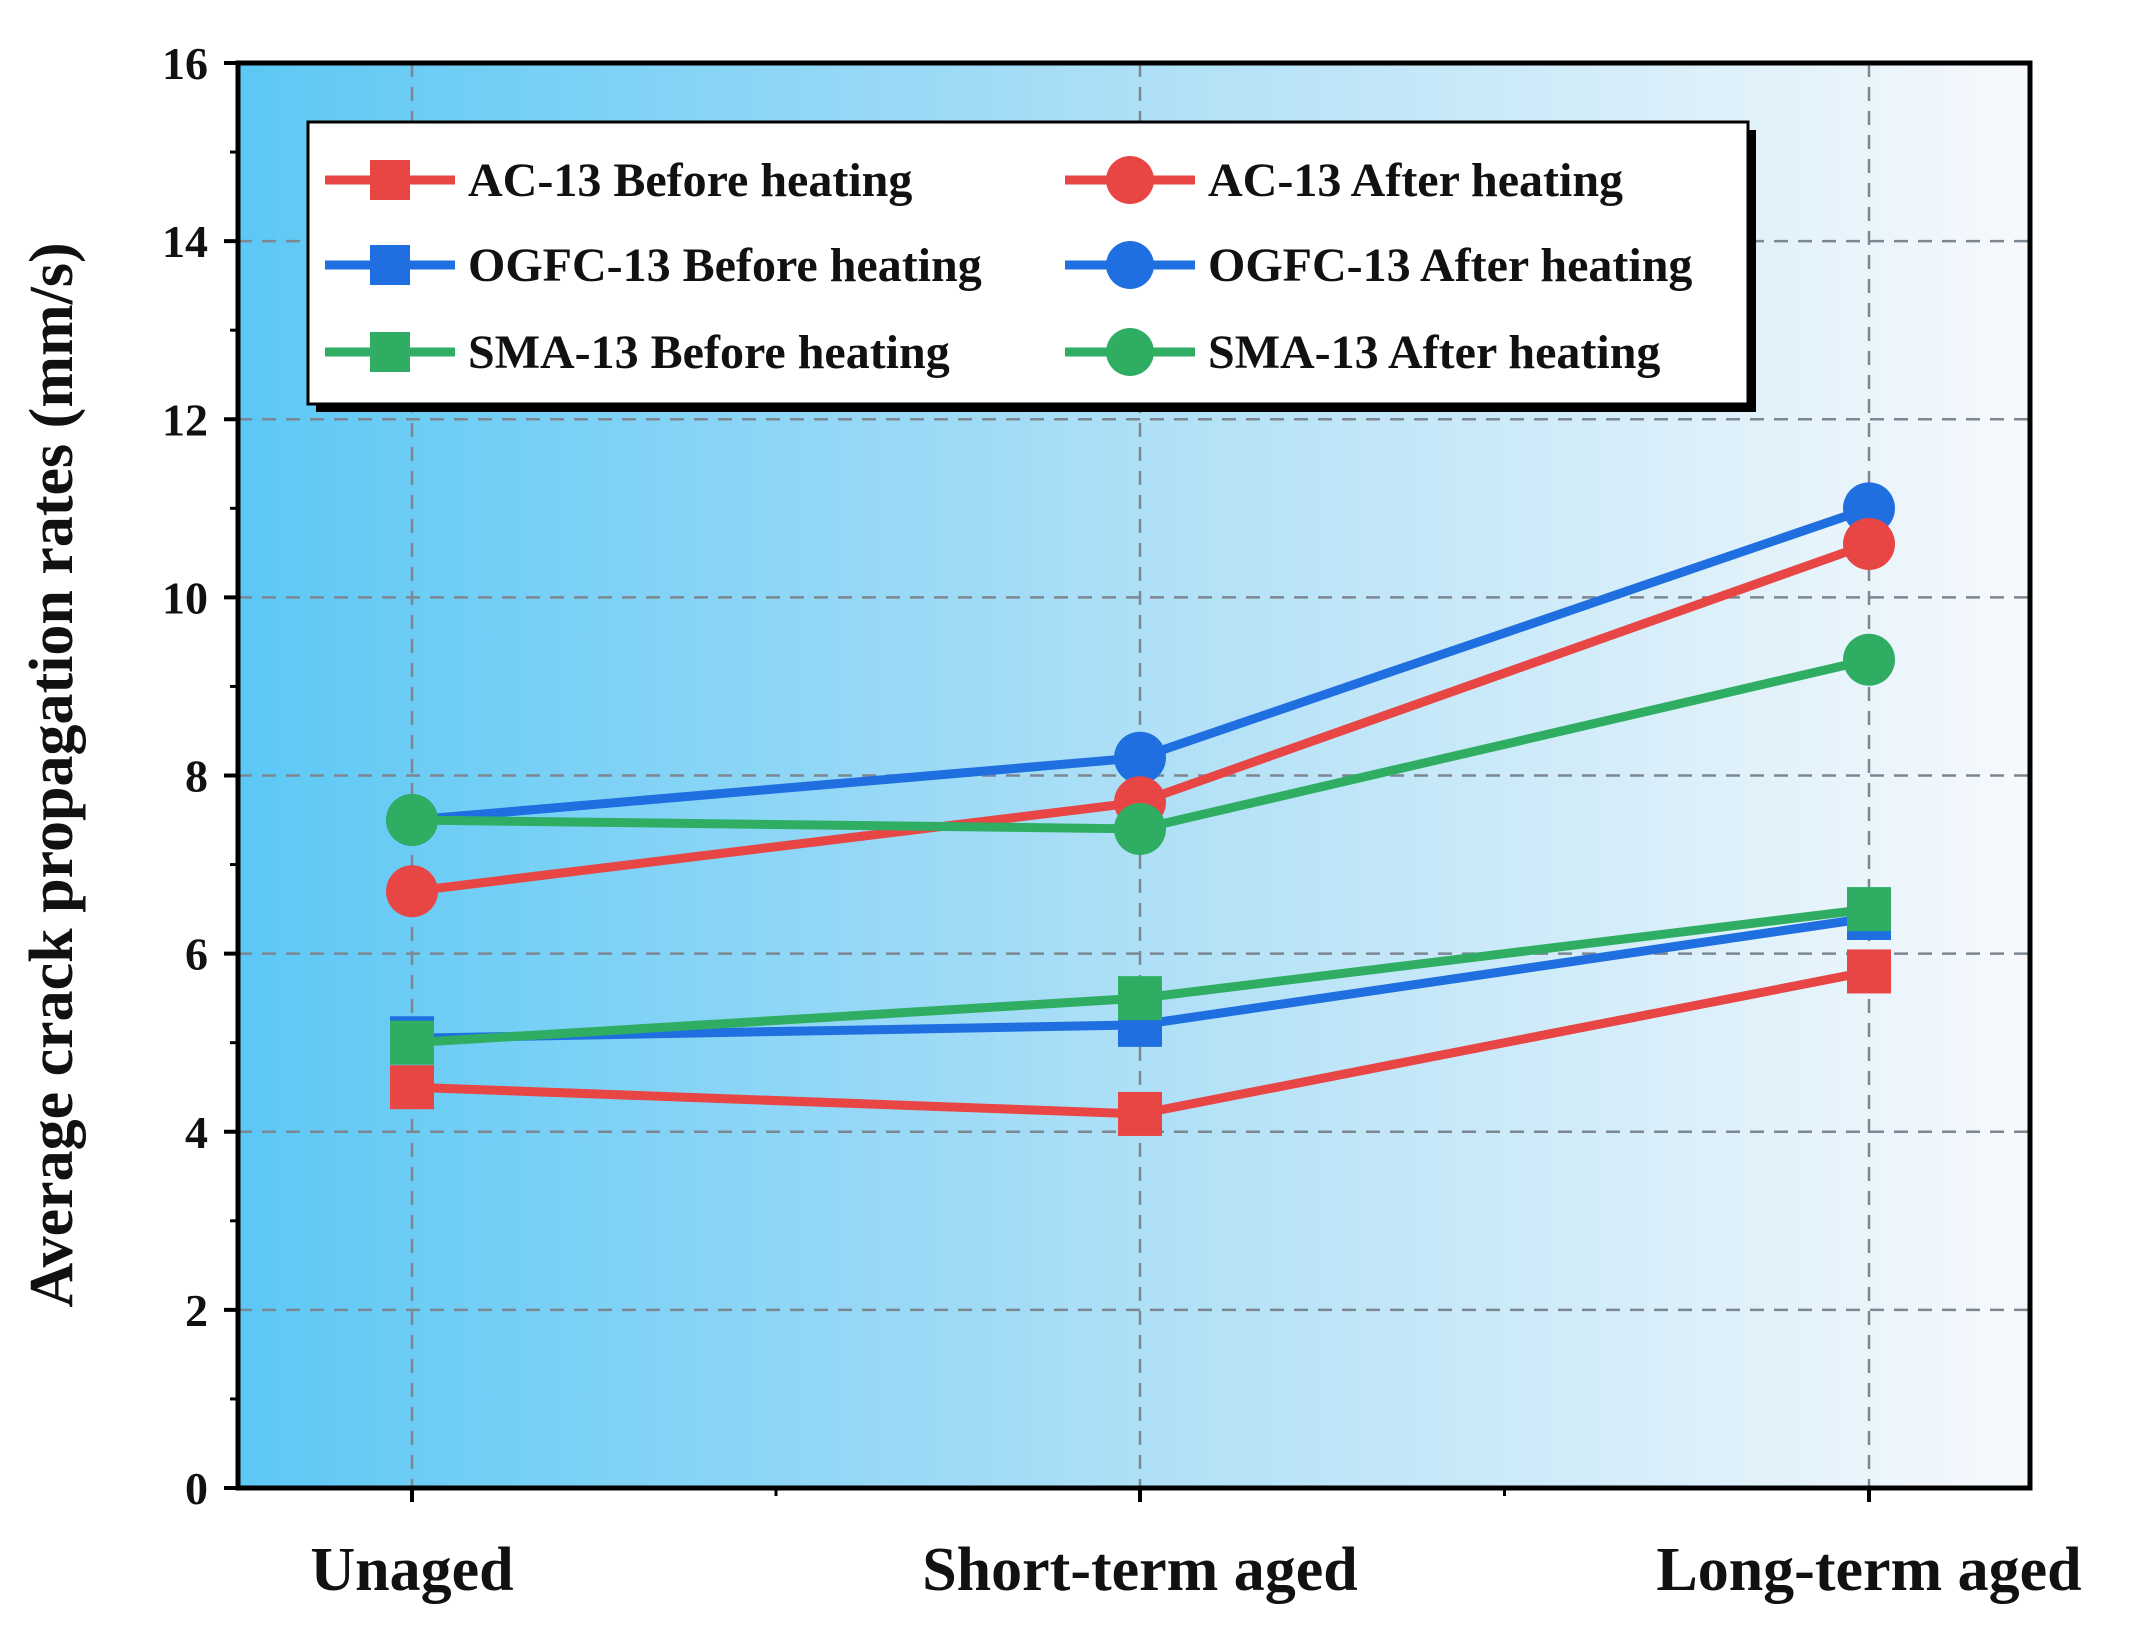 This screenshot has height=1638, width=2131. Describe the element at coordinates (1028, 263) in the screenshot. I see `legend-box` at that location.